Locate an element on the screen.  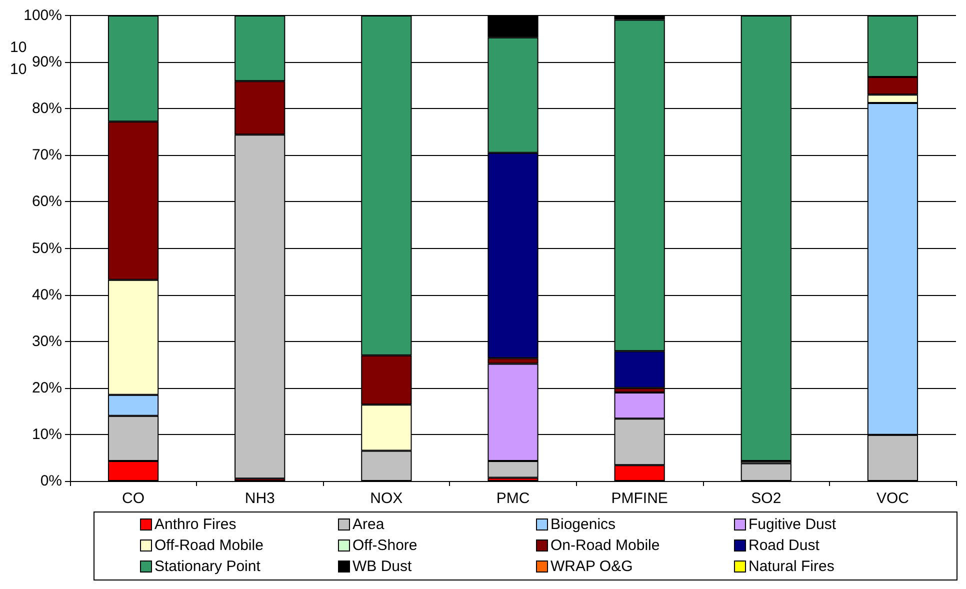
legend-label: WB Dust is located at coordinates (382, 566).